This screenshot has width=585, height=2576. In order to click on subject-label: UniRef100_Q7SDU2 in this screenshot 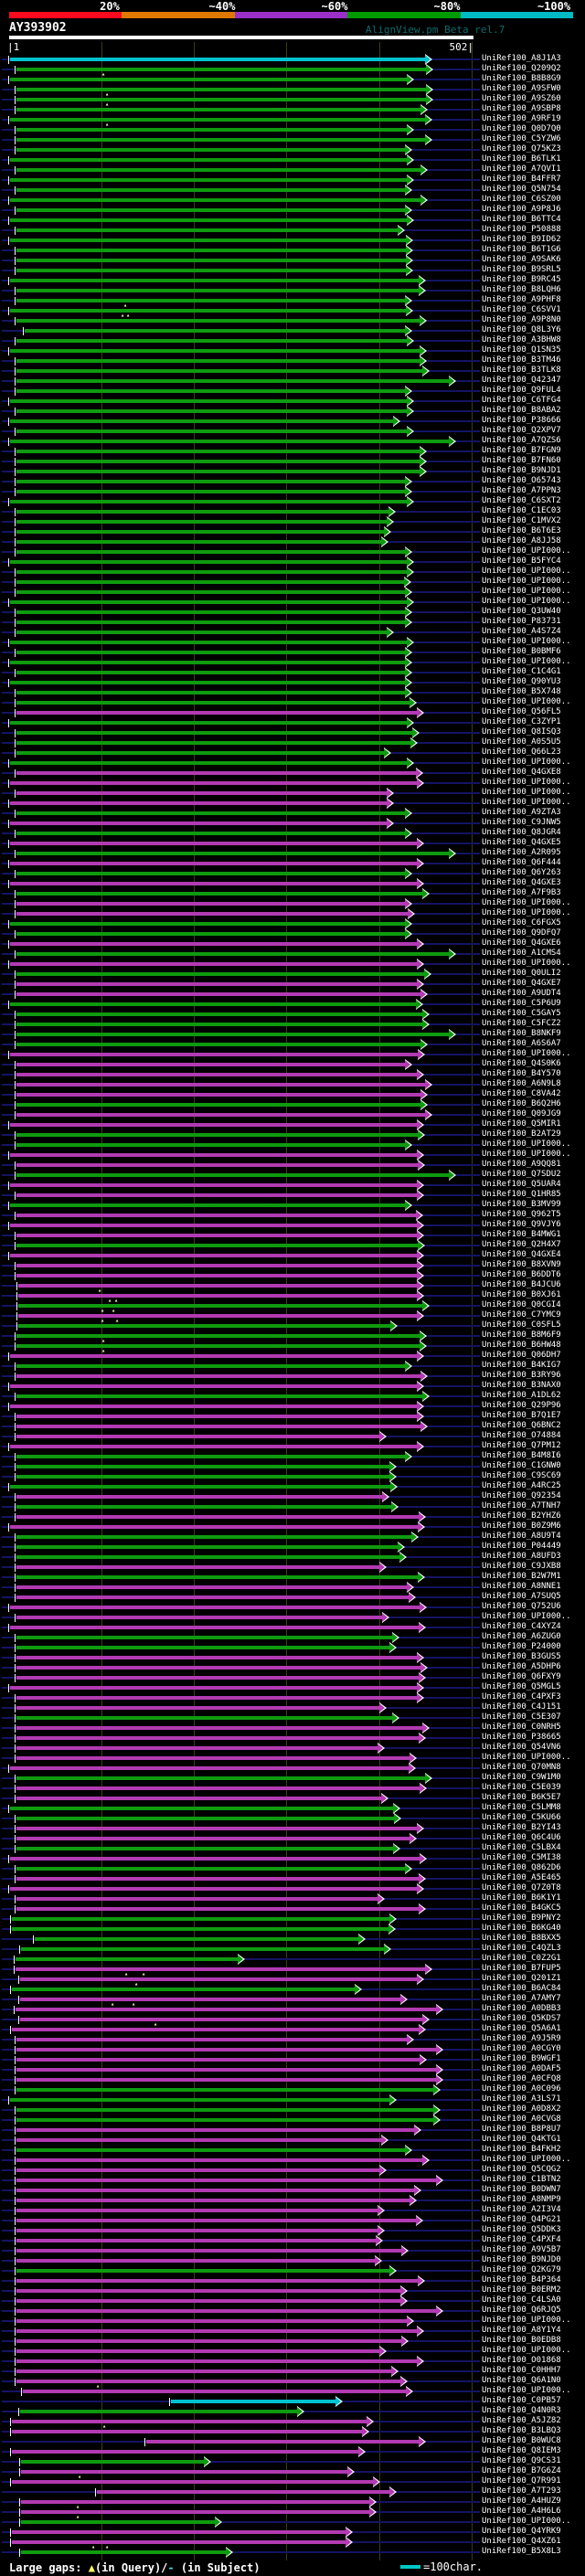, I will do `click(521, 1174)`.